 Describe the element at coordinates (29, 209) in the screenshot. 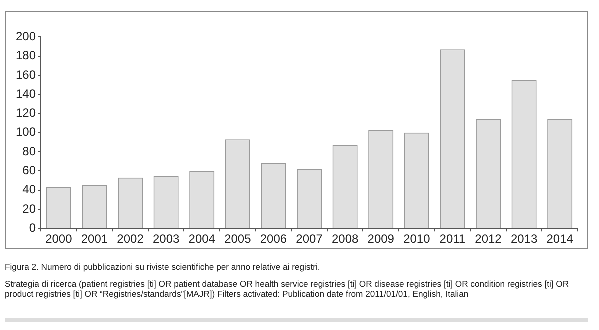

I see `y-tick-label: 20` at that location.